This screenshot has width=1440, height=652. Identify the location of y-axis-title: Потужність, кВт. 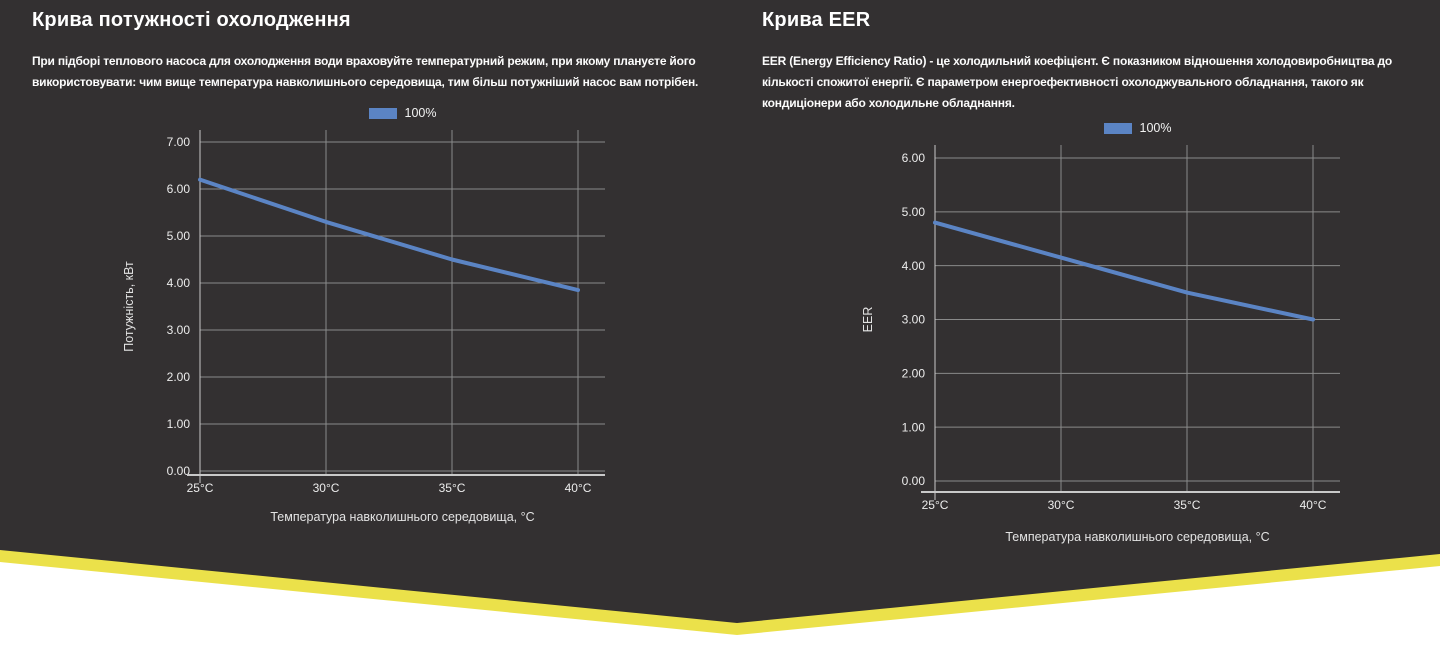
(129, 306).